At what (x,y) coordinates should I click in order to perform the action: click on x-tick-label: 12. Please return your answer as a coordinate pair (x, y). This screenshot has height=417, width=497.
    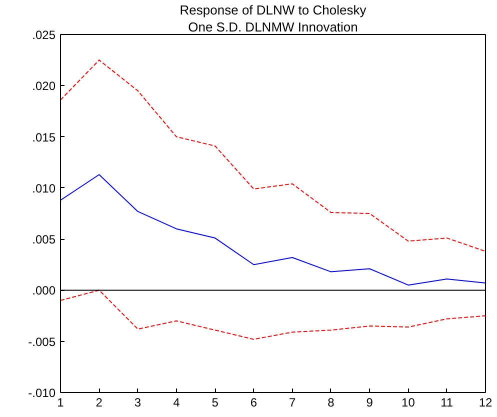
    Looking at the image, I should click on (485, 403).